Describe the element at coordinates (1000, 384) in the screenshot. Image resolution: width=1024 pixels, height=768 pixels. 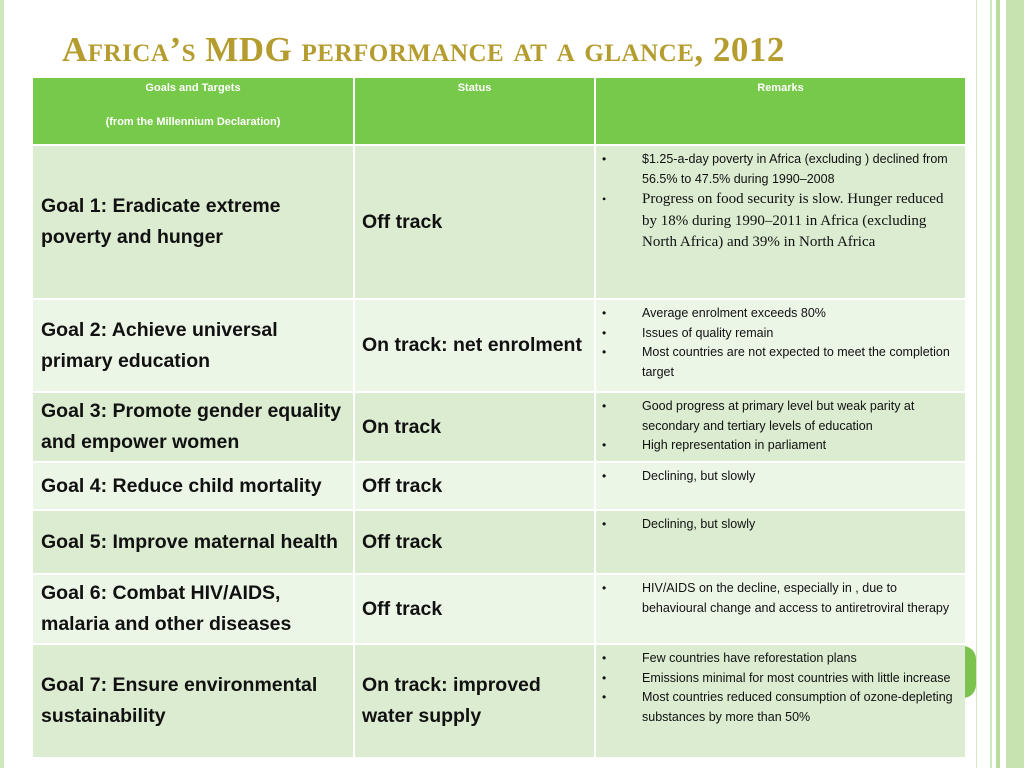
I see `right-decorative-bars` at that location.